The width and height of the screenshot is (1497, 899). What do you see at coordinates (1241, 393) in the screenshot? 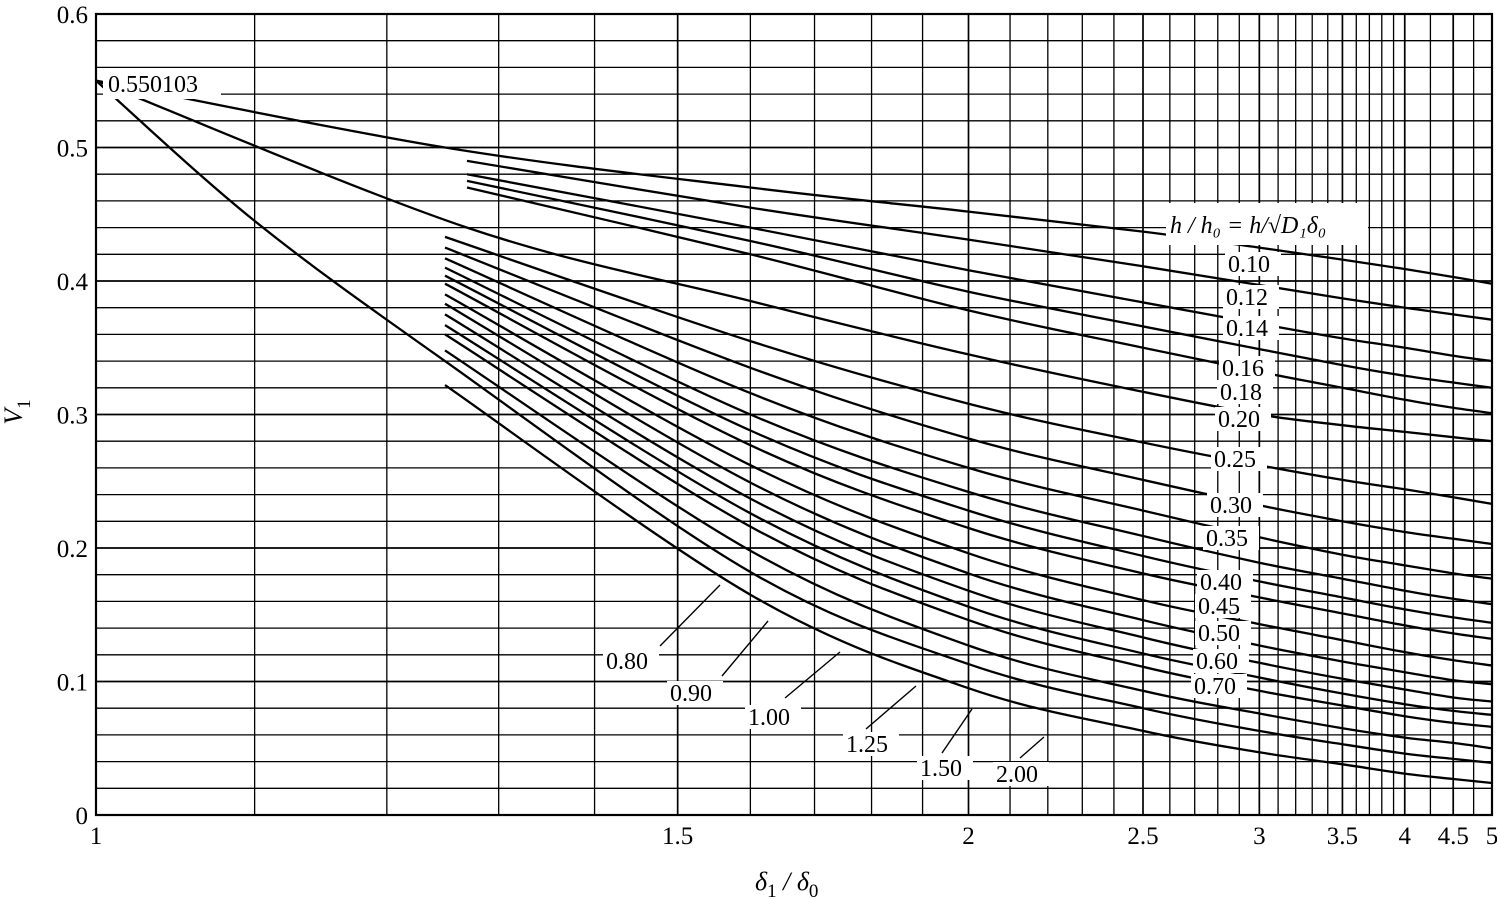
I see `series-label-0.18: 0.18` at bounding box center [1241, 393].